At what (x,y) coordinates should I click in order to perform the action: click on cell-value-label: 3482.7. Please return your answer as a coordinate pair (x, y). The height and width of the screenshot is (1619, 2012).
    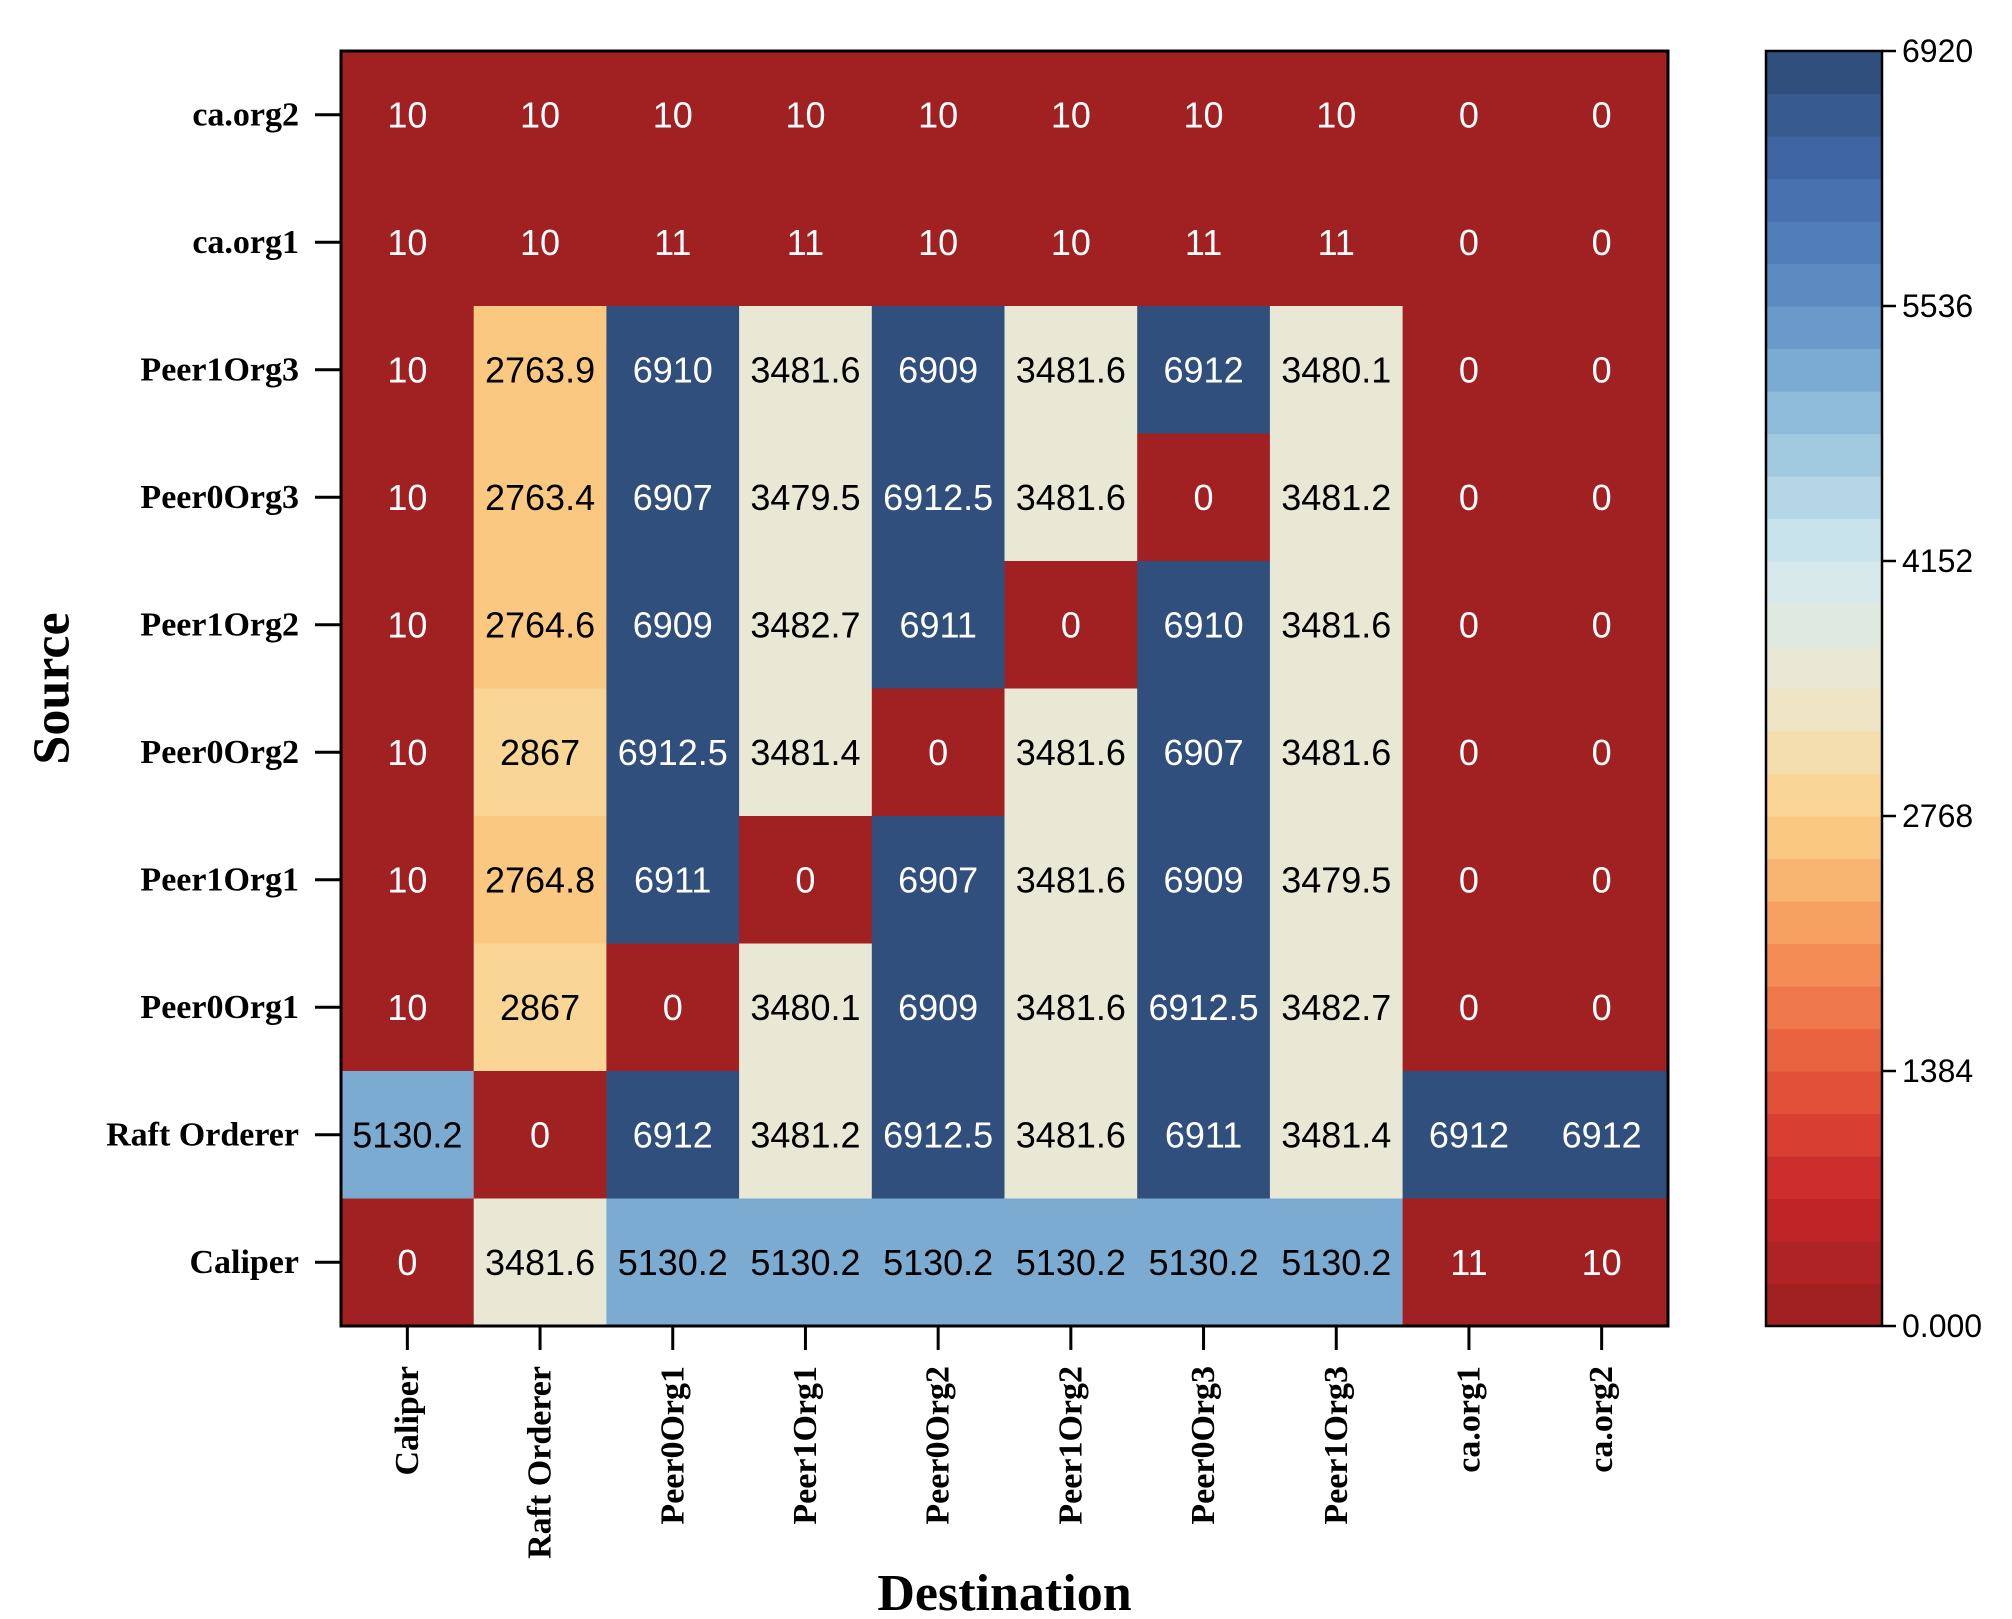
    Looking at the image, I should click on (805, 624).